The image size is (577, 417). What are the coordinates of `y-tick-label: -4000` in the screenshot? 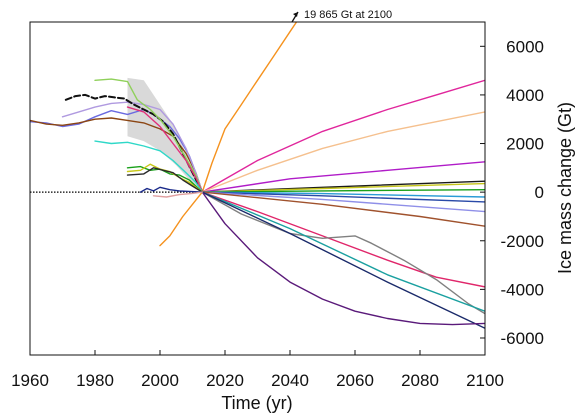 It's located at (522, 289).